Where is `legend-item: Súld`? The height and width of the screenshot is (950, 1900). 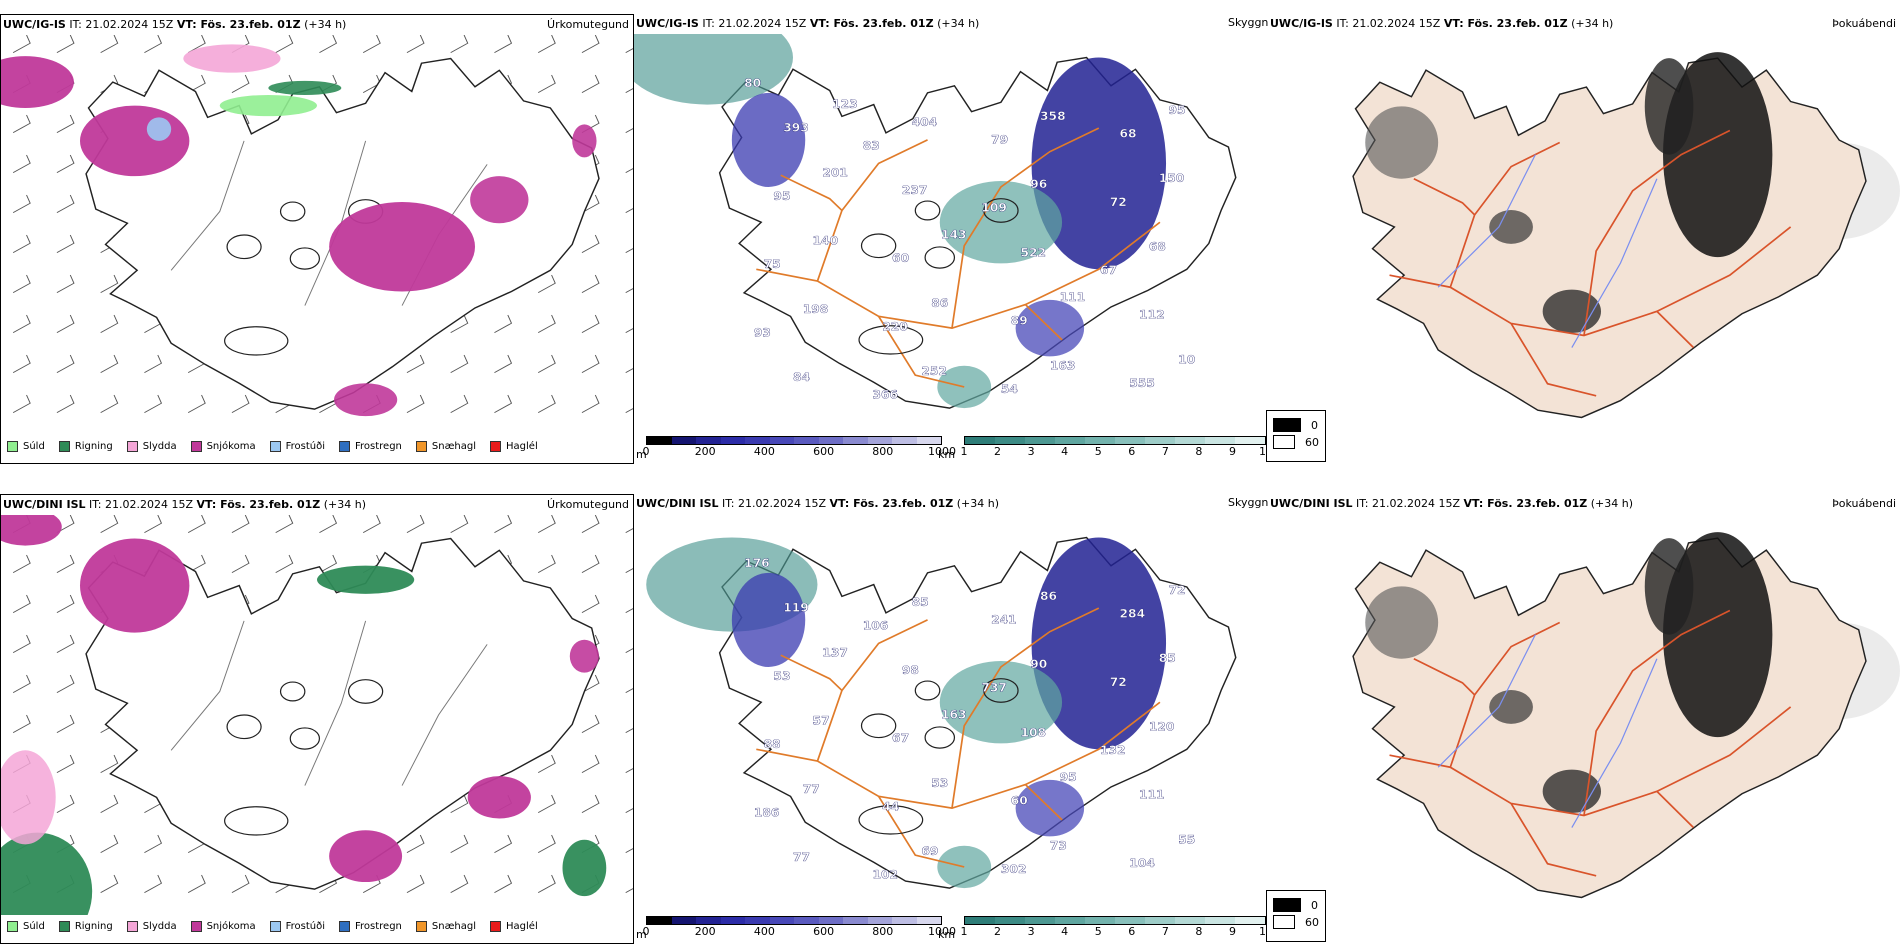
legend-item: Súld is located at coordinates (26, 446).